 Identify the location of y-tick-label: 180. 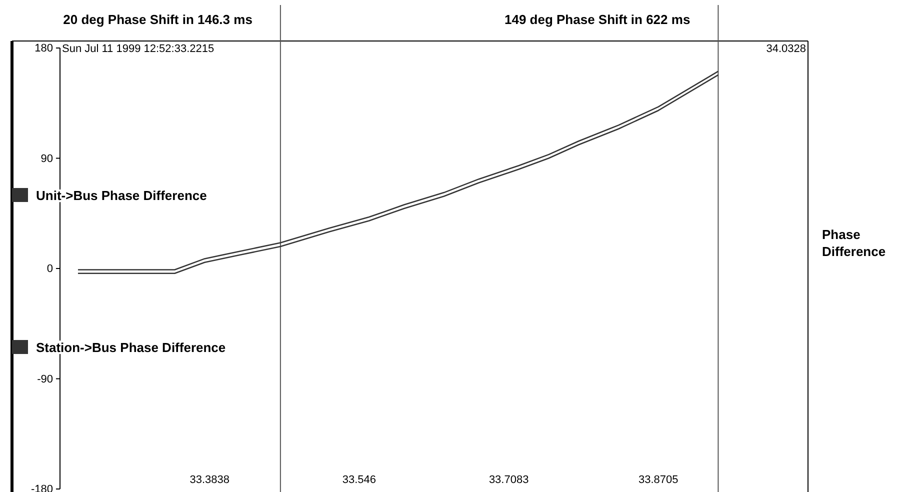
(43, 48).